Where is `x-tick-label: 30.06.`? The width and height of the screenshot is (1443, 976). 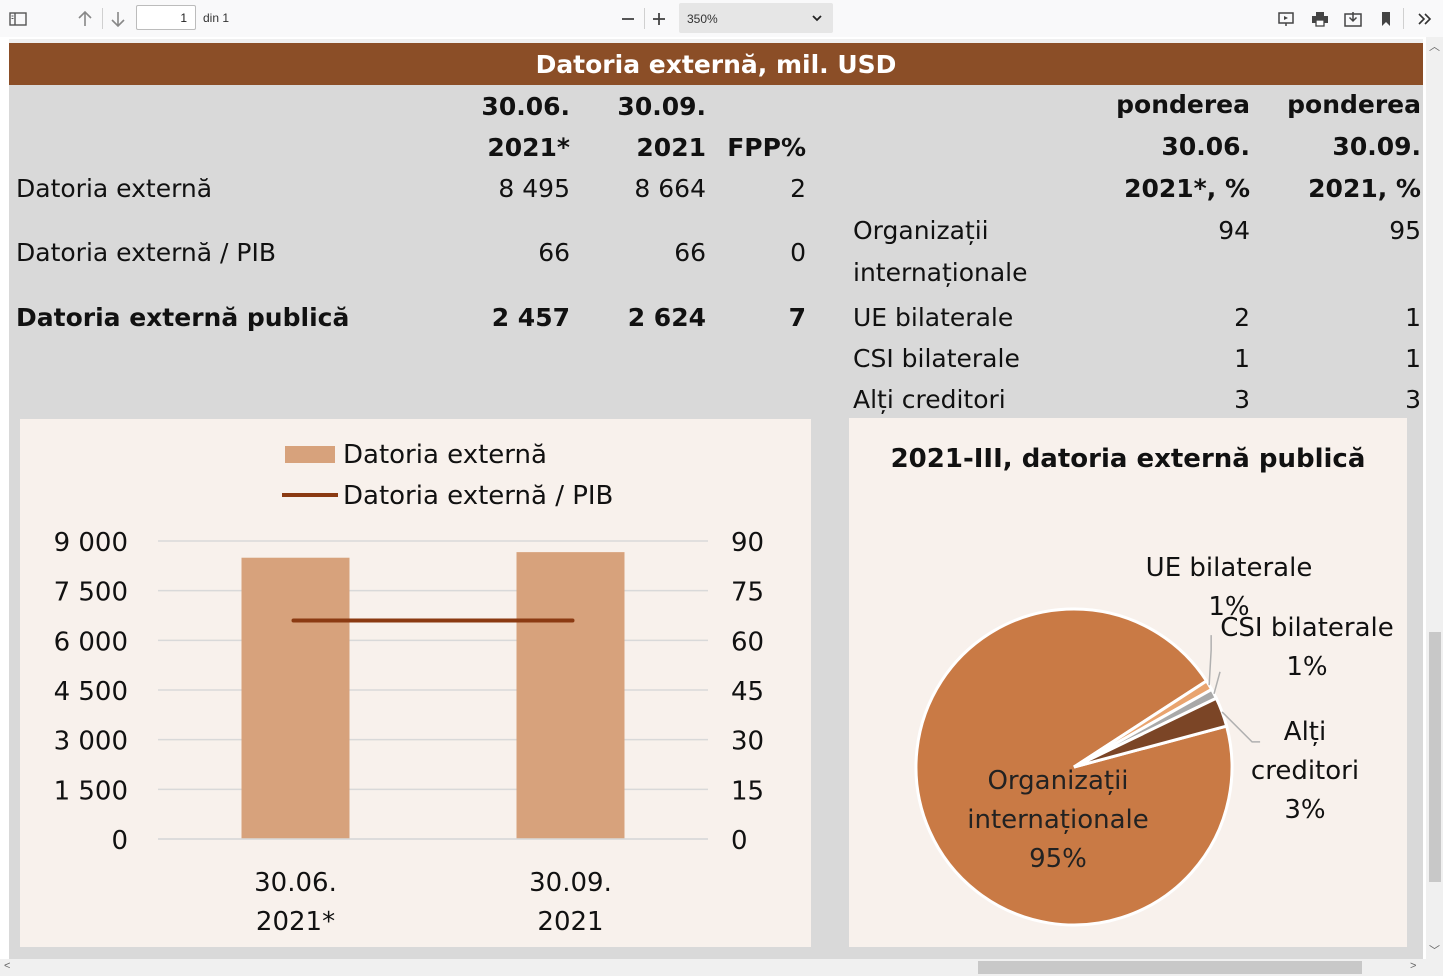 x-tick-label: 30.06. is located at coordinates (295, 883).